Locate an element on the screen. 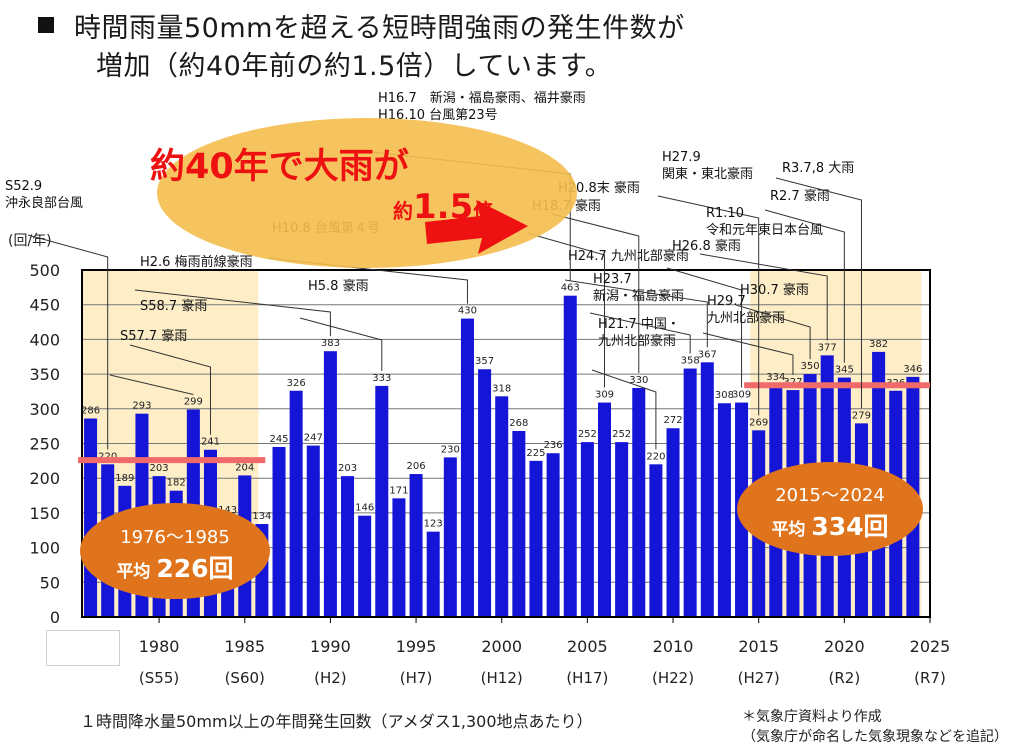 The height and width of the screenshot is (749, 1024). y-tick-label: 0 is located at coordinates (55, 617).